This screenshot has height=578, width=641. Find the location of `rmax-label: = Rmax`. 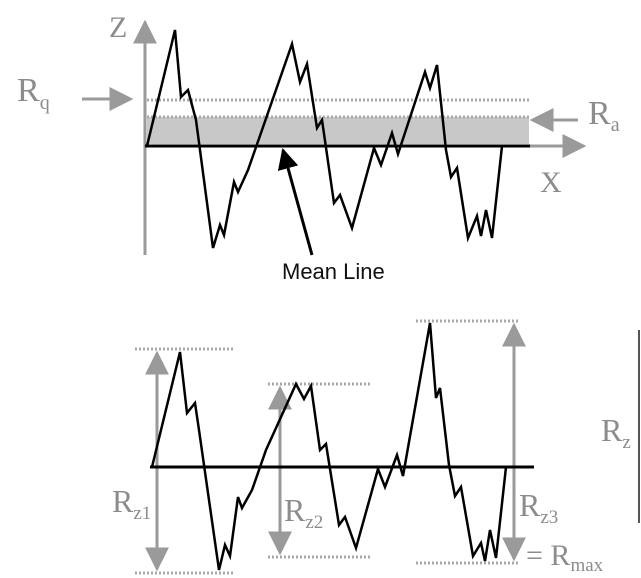

rmax-label: = Rmax is located at coordinates (565, 557).